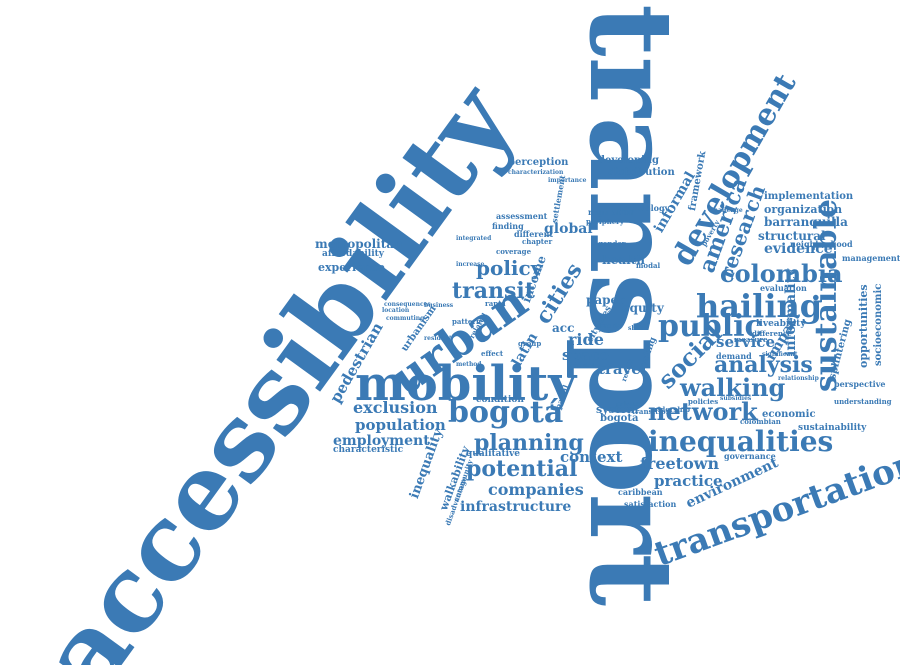 The image size is (900, 665). What do you see at coordinates (474, 238) in the screenshot?
I see `word-integrated: integrated` at bounding box center [474, 238].